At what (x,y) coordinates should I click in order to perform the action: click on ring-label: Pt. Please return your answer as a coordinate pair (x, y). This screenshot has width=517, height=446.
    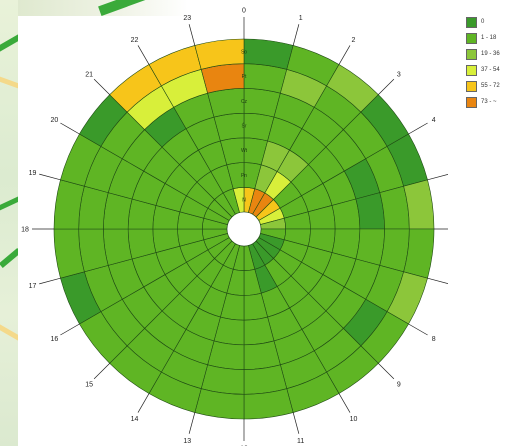
    Looking at the image, I should click on (244, 77).